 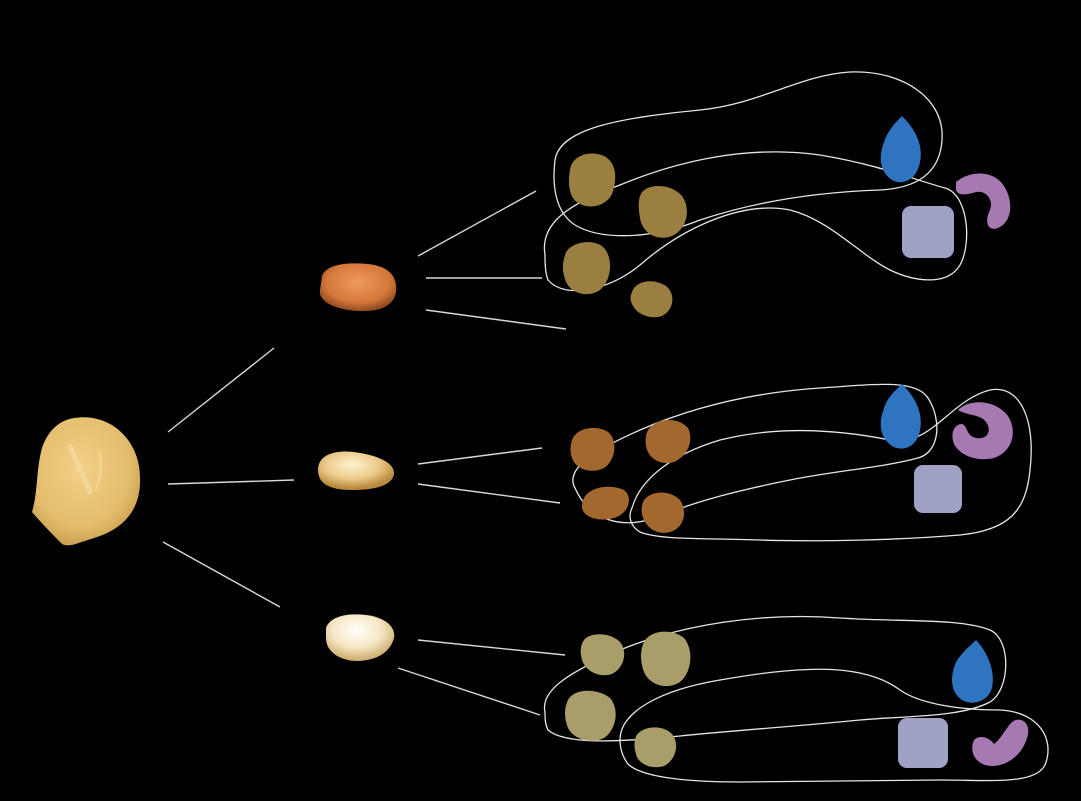 What do you see at coordinates (221, 390) in the screenshot?
I see `connector-root-a` at bounding box center [221, 390].